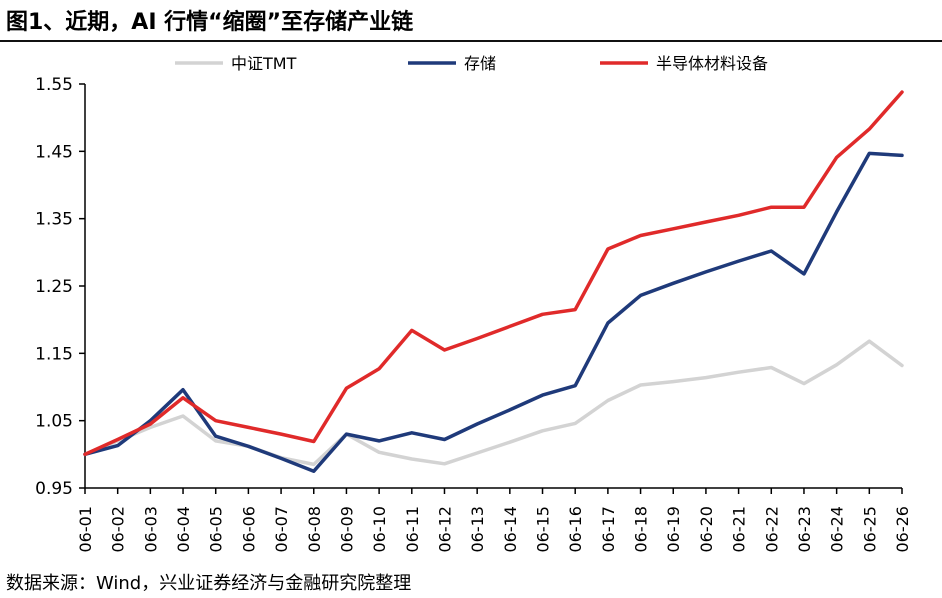  What do you see at coordinates (412, 529) in the screenshot?
I see `x-tick-label: 06-11` at bounding box center [412, 529].